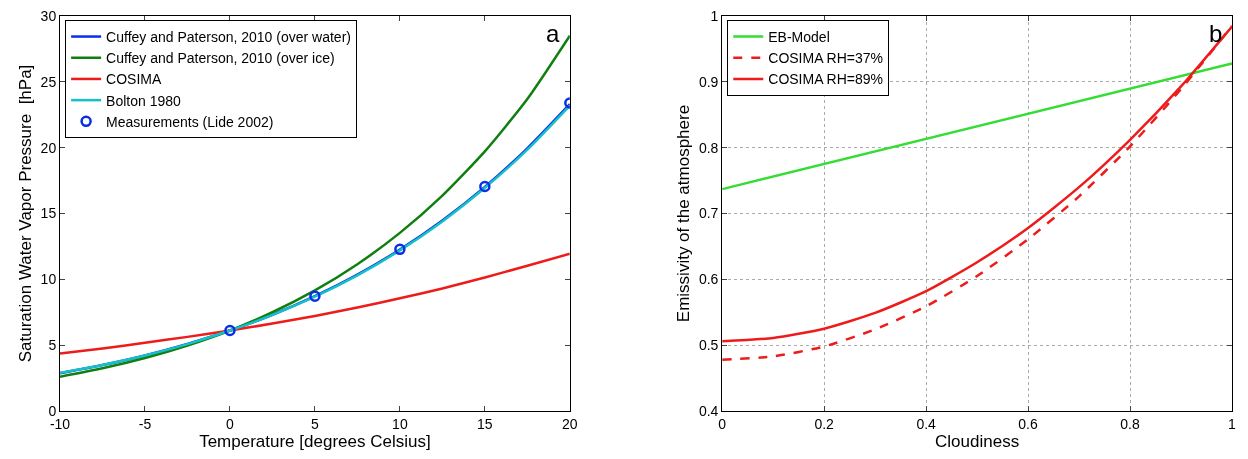  I want to click on y-tick-label: 20, so click(48, 147).